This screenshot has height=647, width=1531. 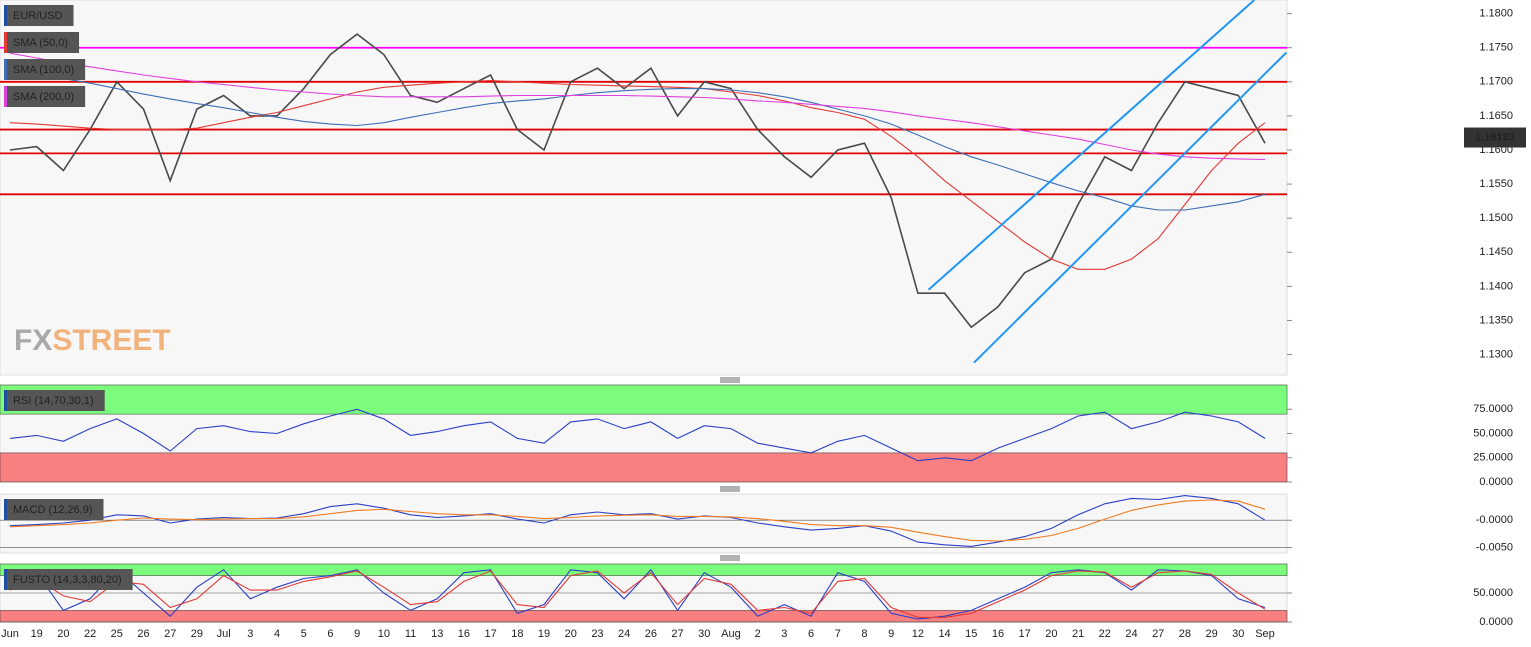 What do you see at coordinates (971, 634) in the screenshot?
I see `x-tick-label: 15` at bounding box center [971, 634].